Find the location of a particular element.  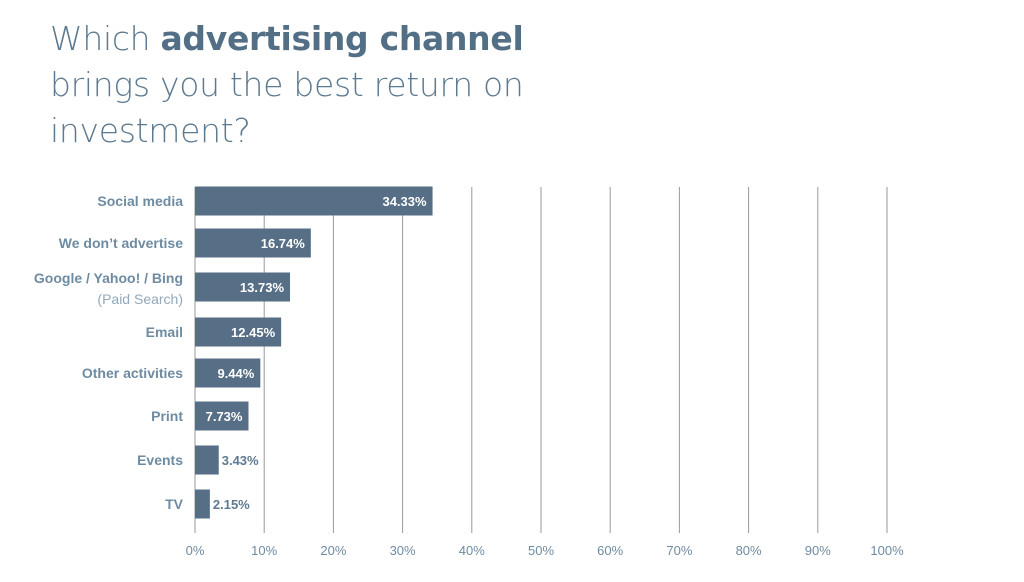

x-tick-label: 100% is located at coordinates (887, 550).